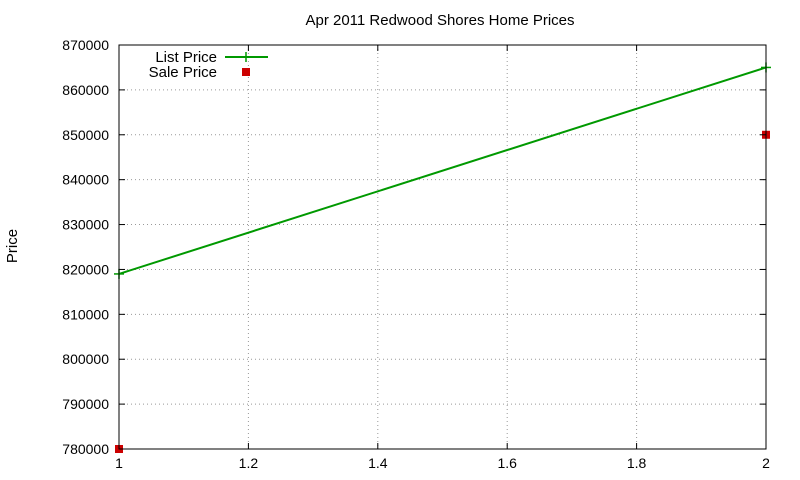  I want to click on y-tick-label: 860000, so click(85, 90).